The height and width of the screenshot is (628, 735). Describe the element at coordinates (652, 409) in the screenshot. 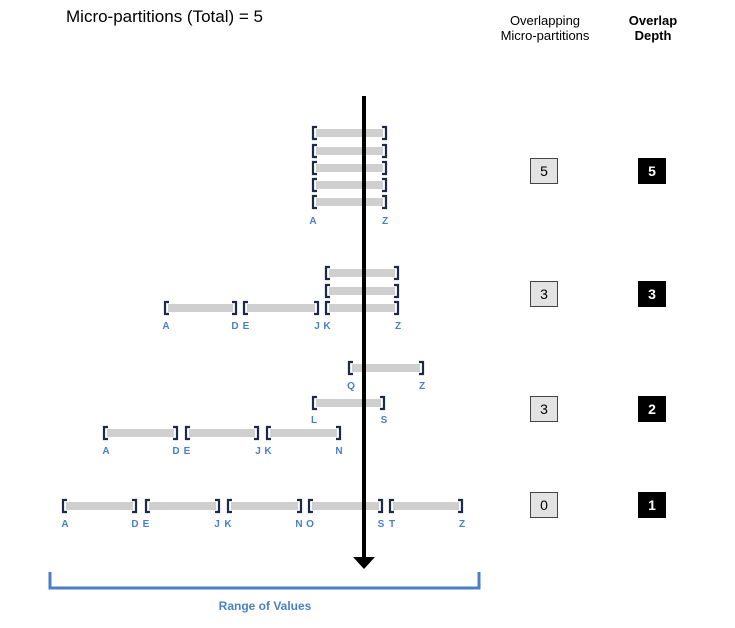

I see `overlap-depth-box: 2` at that location.